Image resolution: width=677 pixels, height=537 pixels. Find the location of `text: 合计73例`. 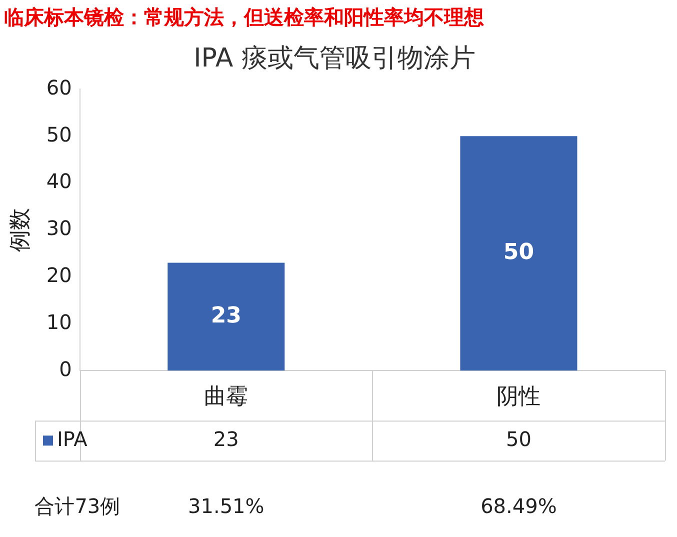

text: 合计73例 is located at coordinates (77, 506).